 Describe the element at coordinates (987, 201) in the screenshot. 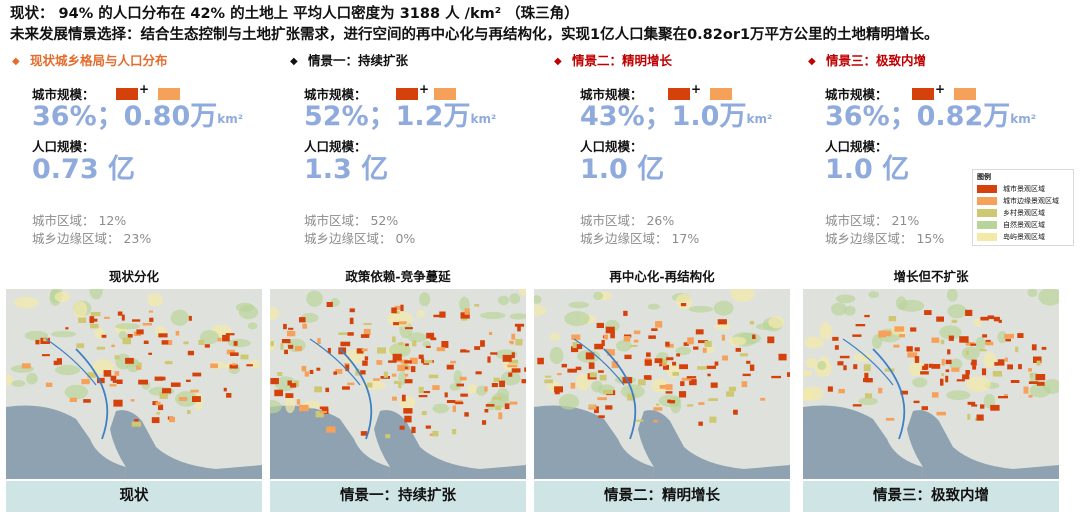

I see `legend-swatch` at that location.